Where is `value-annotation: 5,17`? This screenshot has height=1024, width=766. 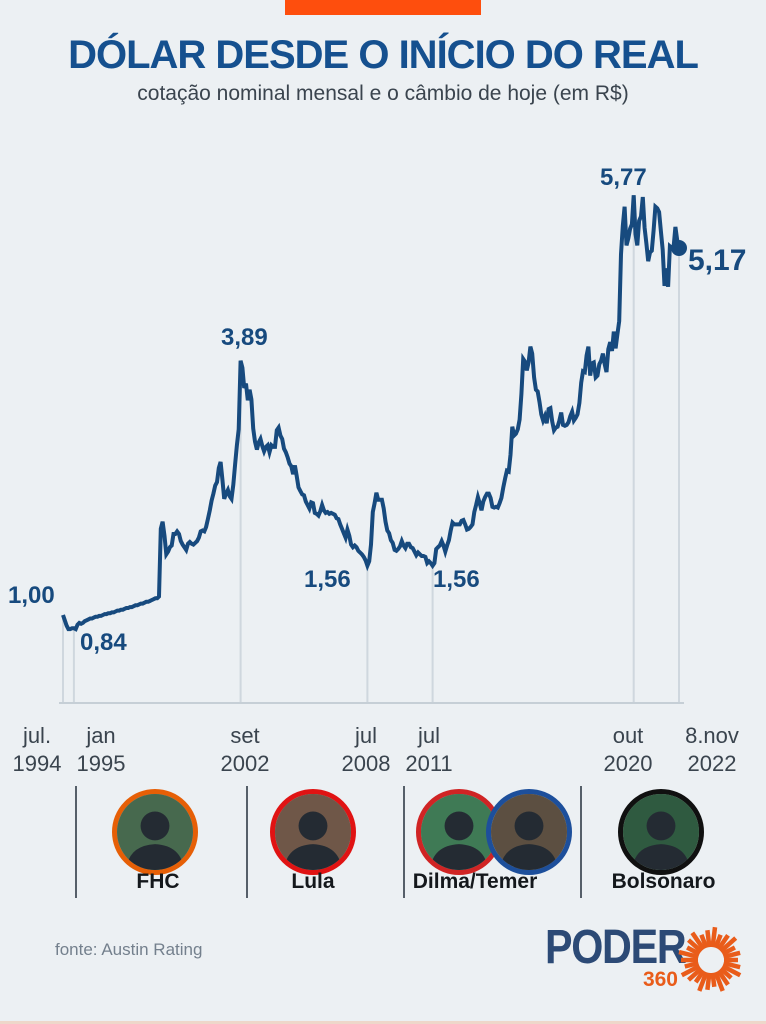
value-annotation: 5,17 is located at coordinates (717, 260).